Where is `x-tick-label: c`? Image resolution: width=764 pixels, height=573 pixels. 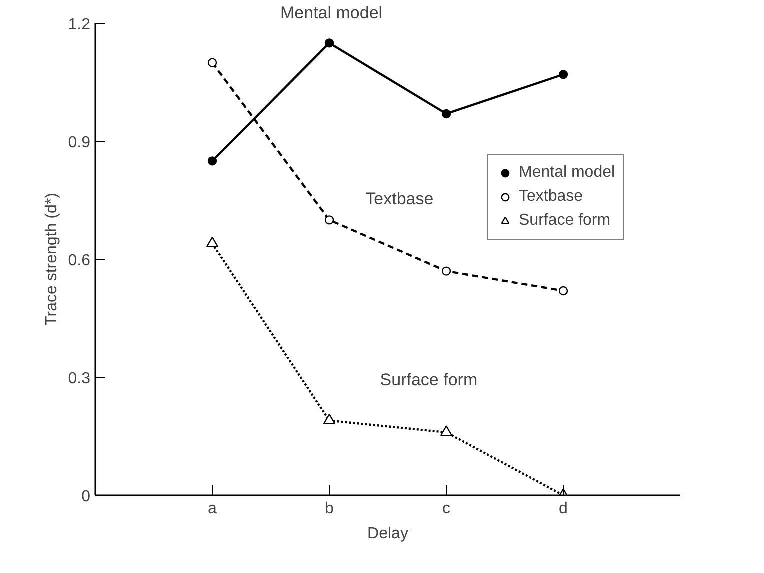 x-tick-label: c is located at coordinates (446, 509).